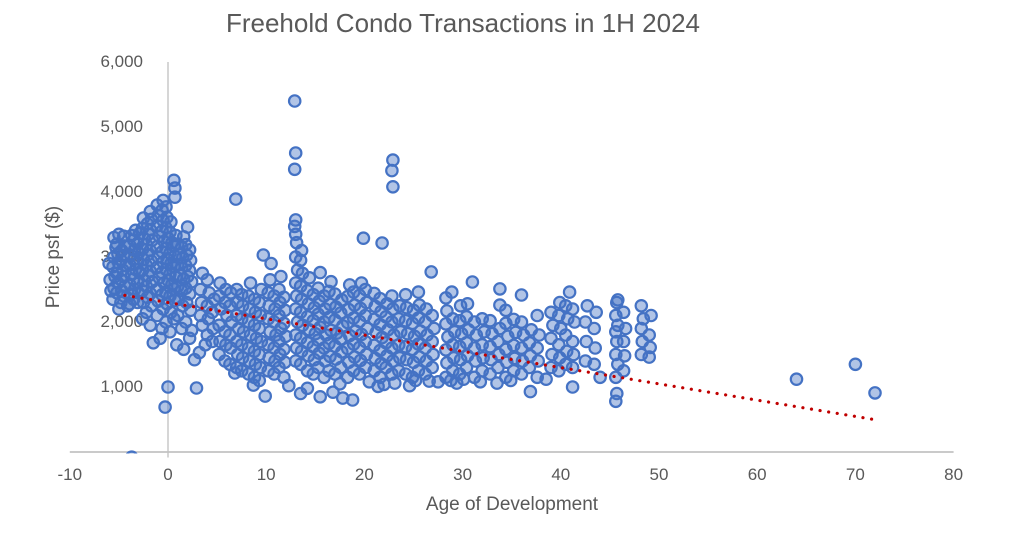  What do you see at coordinates (364, 474) in the screenshot?
I see `x-tick-label: 20` at bounding box center [364, 474].